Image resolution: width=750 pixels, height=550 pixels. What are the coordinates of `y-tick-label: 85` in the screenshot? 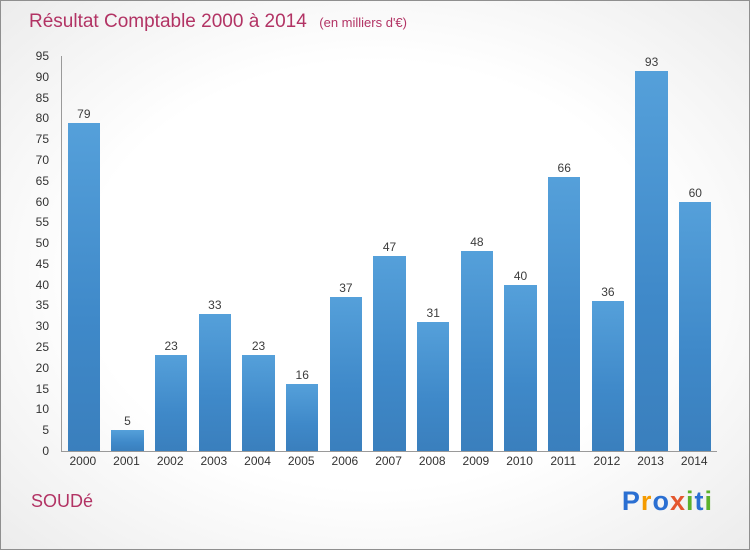 It's located at (42, 97).